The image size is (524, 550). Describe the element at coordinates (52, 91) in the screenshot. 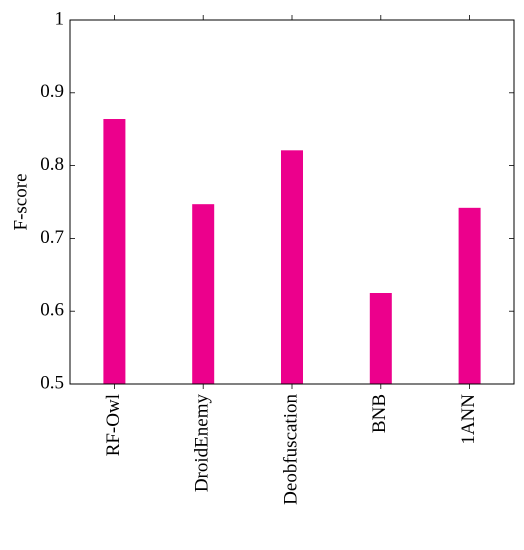

I see `y-tick-label: 0.9` at that location.